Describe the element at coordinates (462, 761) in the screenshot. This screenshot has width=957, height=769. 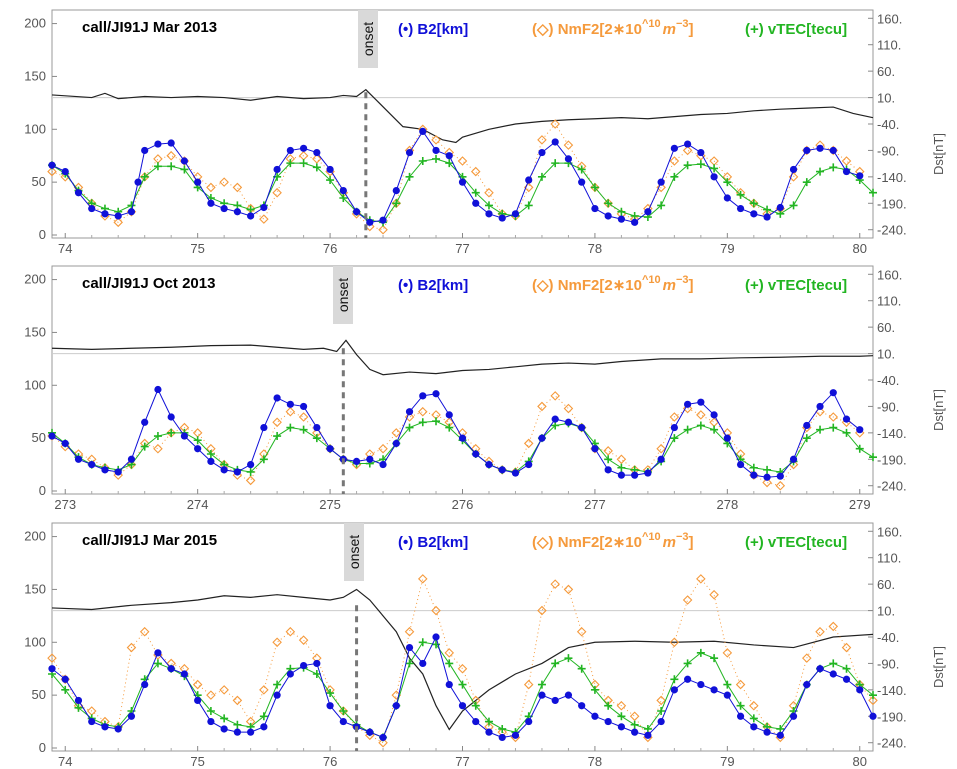
I see `x-tick-label: 77` at that location.